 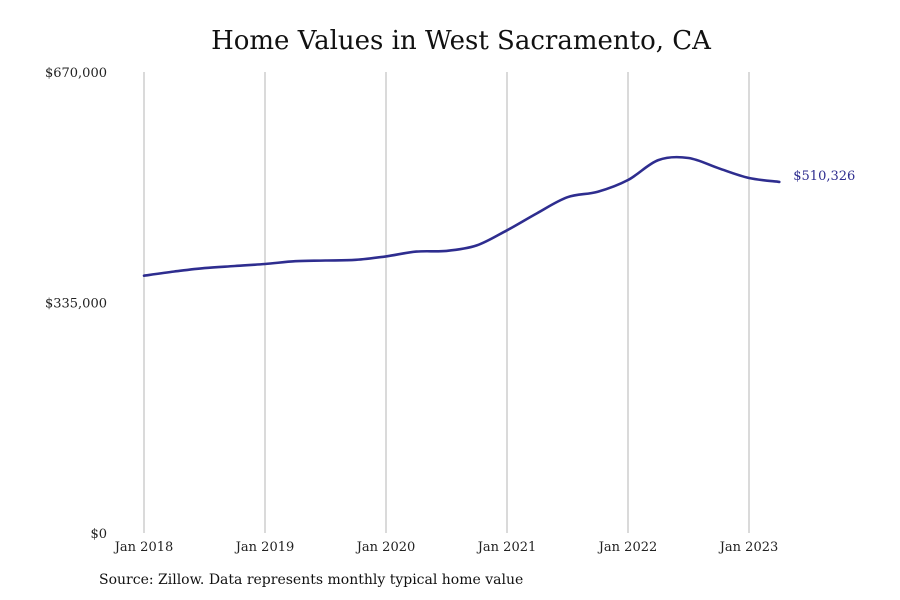 I want to click on x-tick-label: Jan 2019, so click(x=264, y=547).